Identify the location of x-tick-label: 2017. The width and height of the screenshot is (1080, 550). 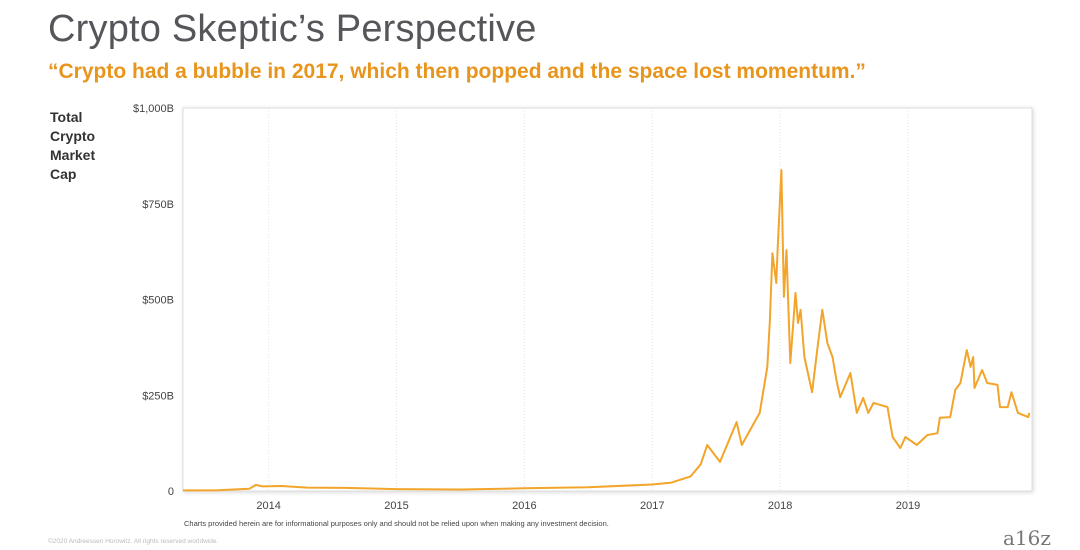
(652, 506).